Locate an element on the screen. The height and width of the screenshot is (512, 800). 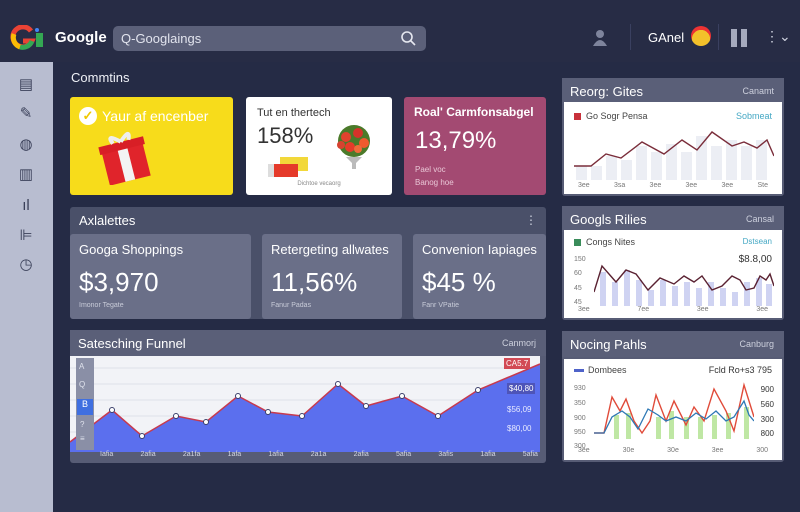
card-value: 158% is located at coordinates (285, 135).